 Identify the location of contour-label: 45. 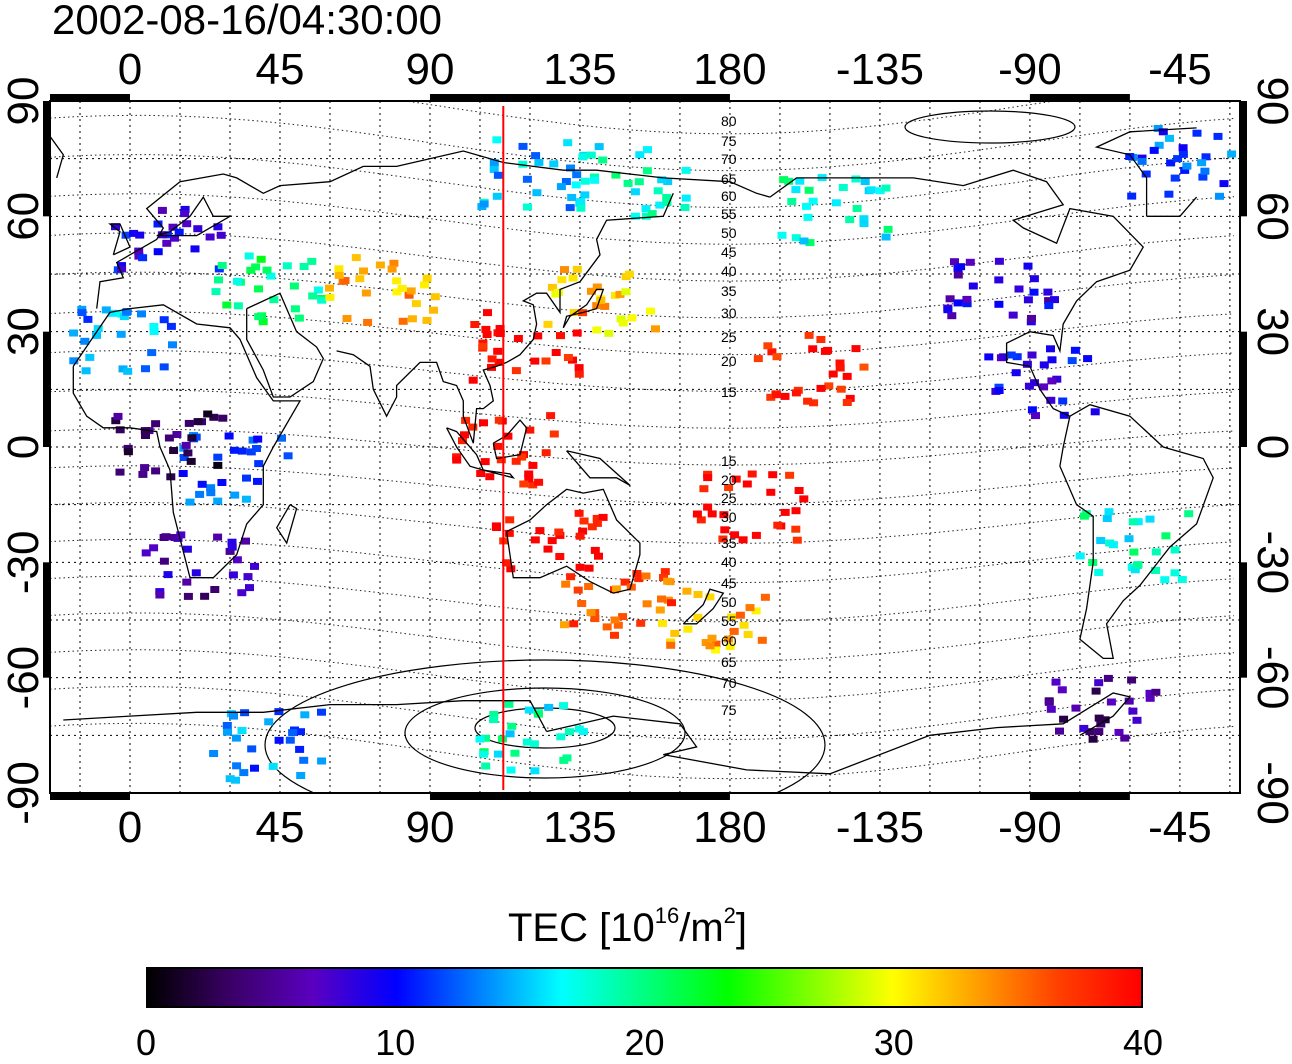
(729, 583).